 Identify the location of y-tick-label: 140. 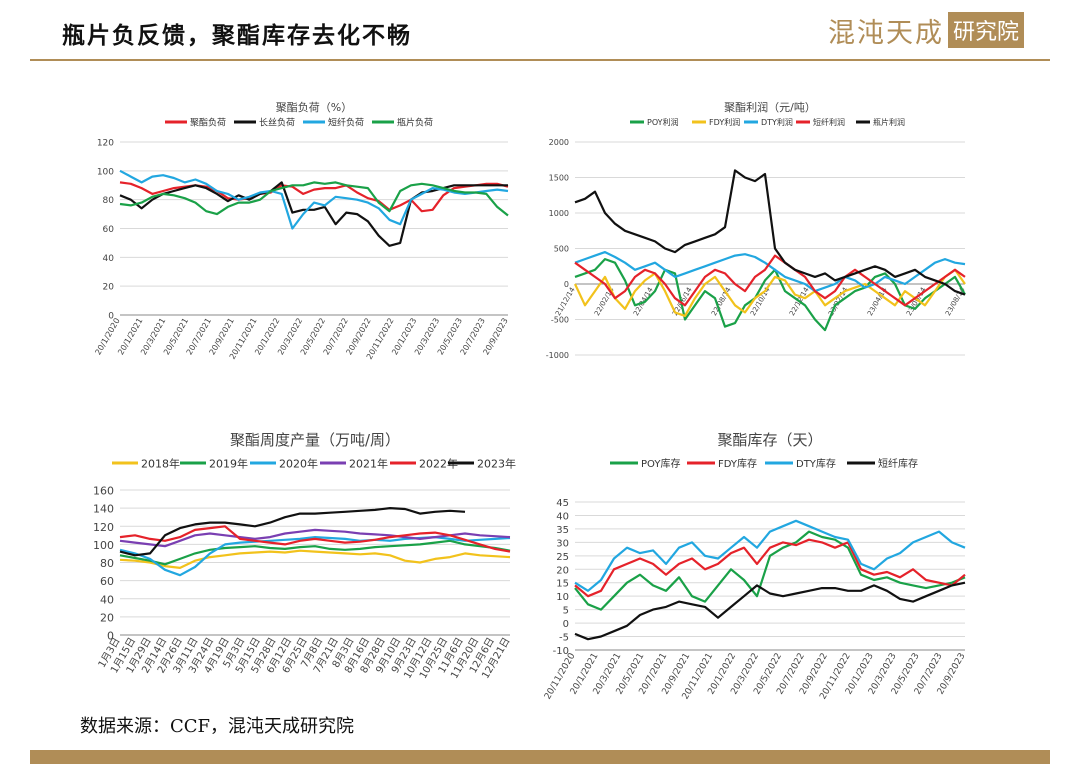
(103, 509).